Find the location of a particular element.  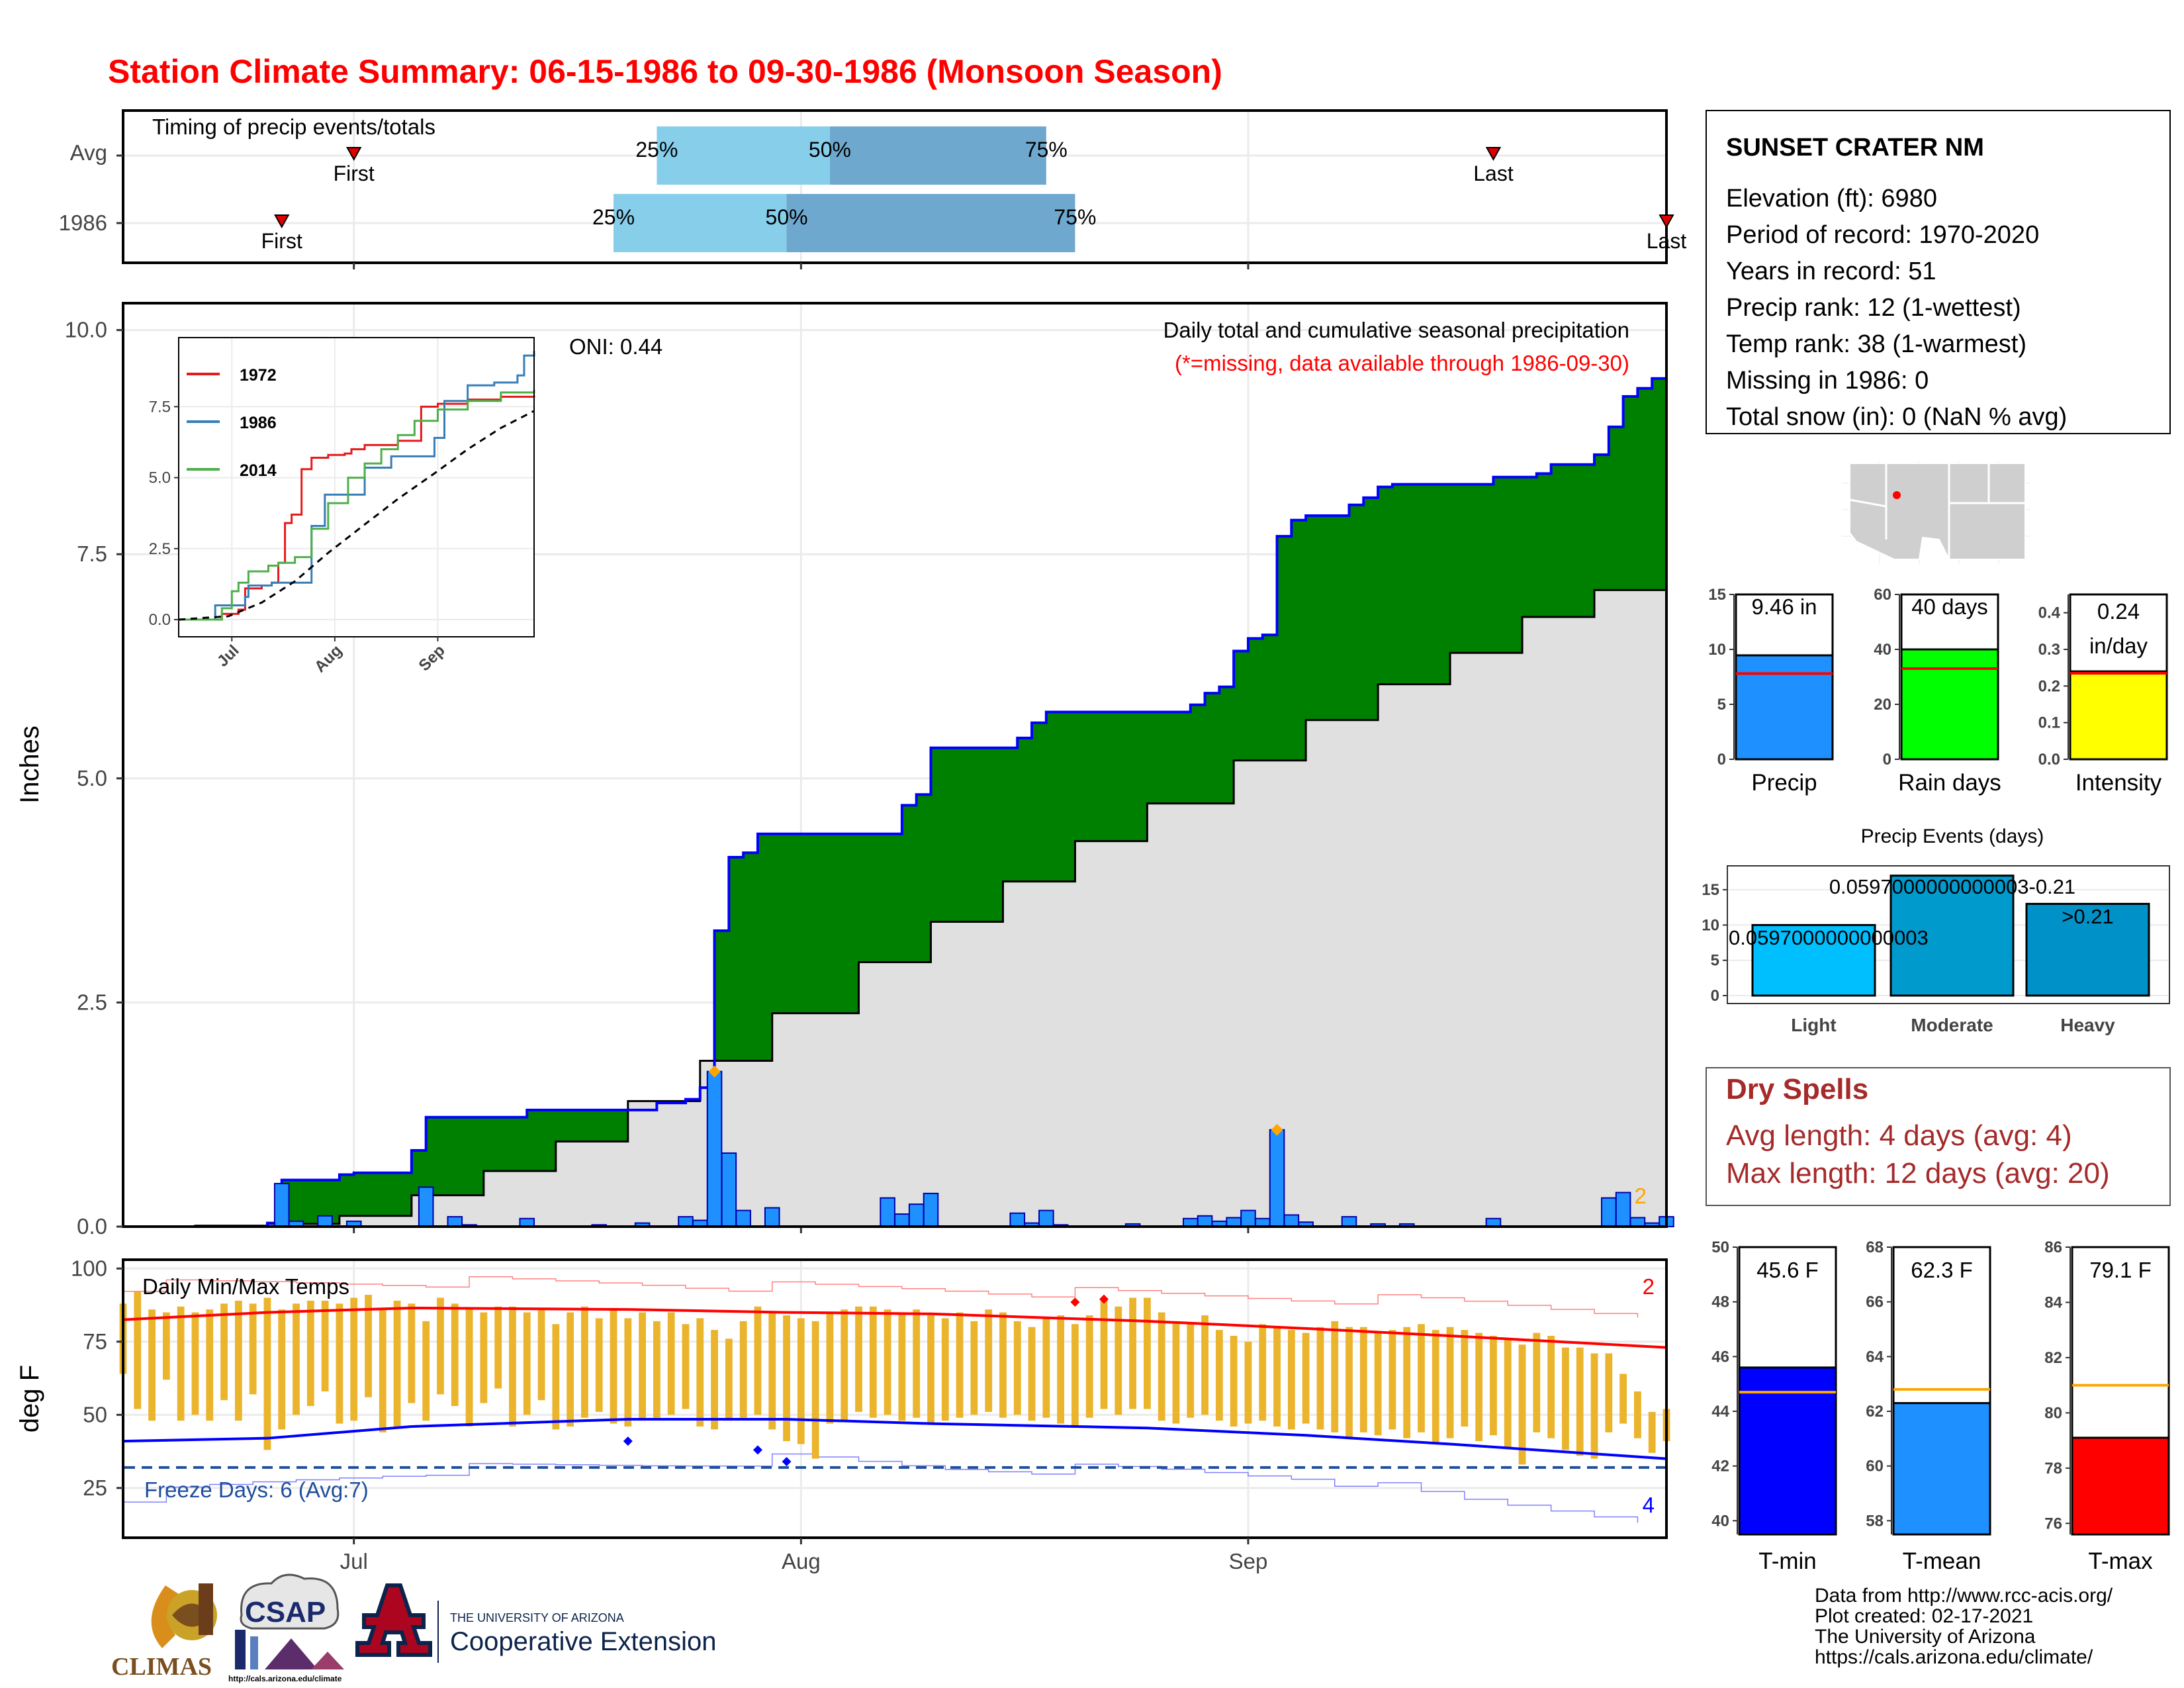

precip-y-label: Inches is located at coordinates (30, 765).